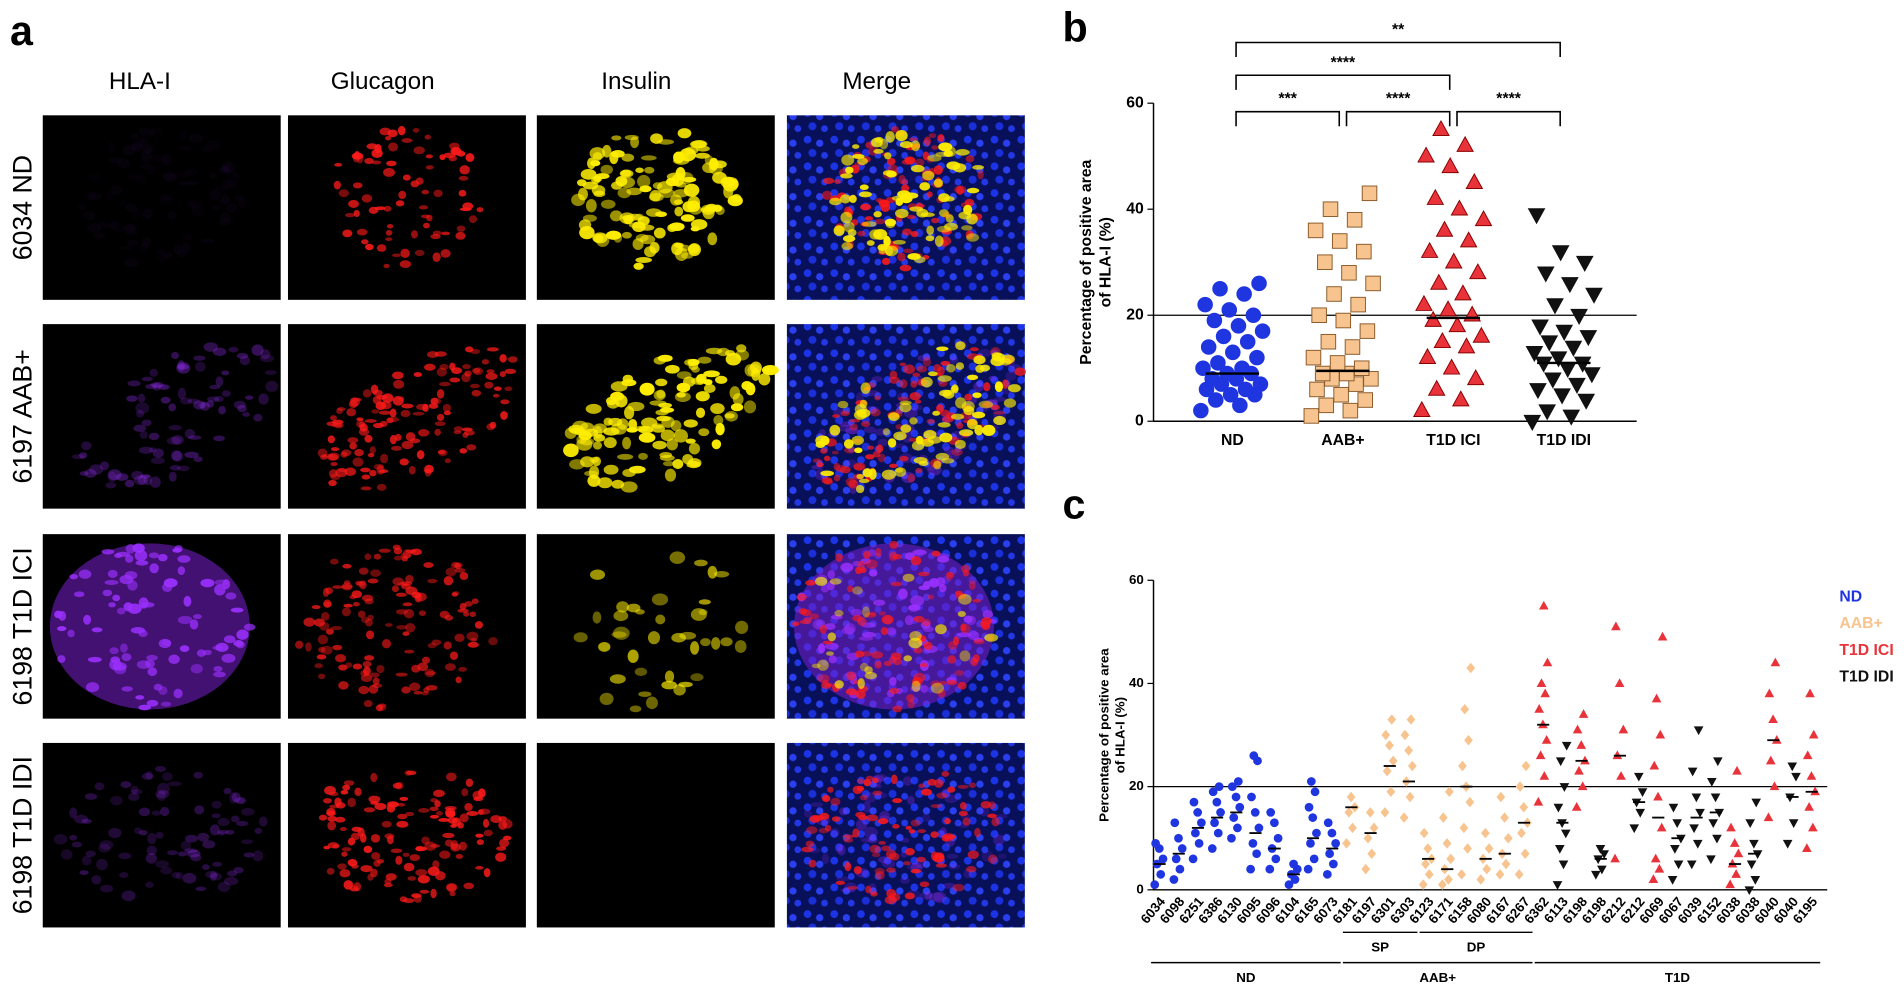  I want to click on significance-bracket, so click(1343, 82).